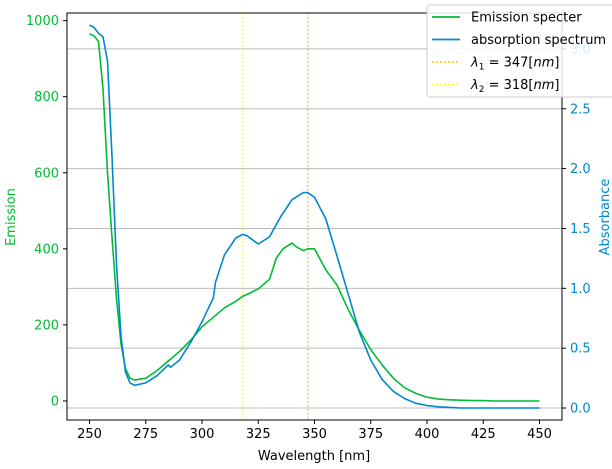  I want to click on legend-label: λ1 = 347[nm], so click(514, 64).